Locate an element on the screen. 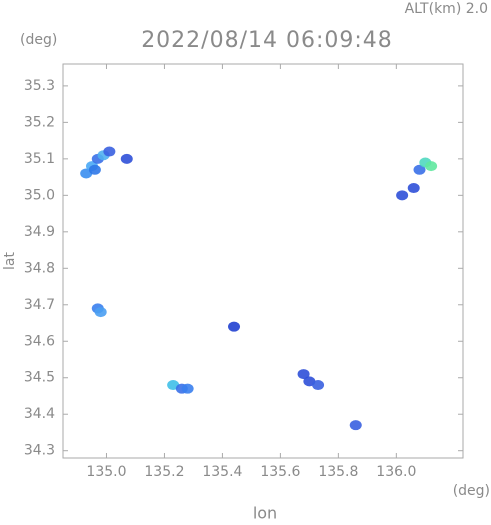 This screenshot has height=525, width=491. y-tick-label: 35.3 is located at coordinates (39, 86).